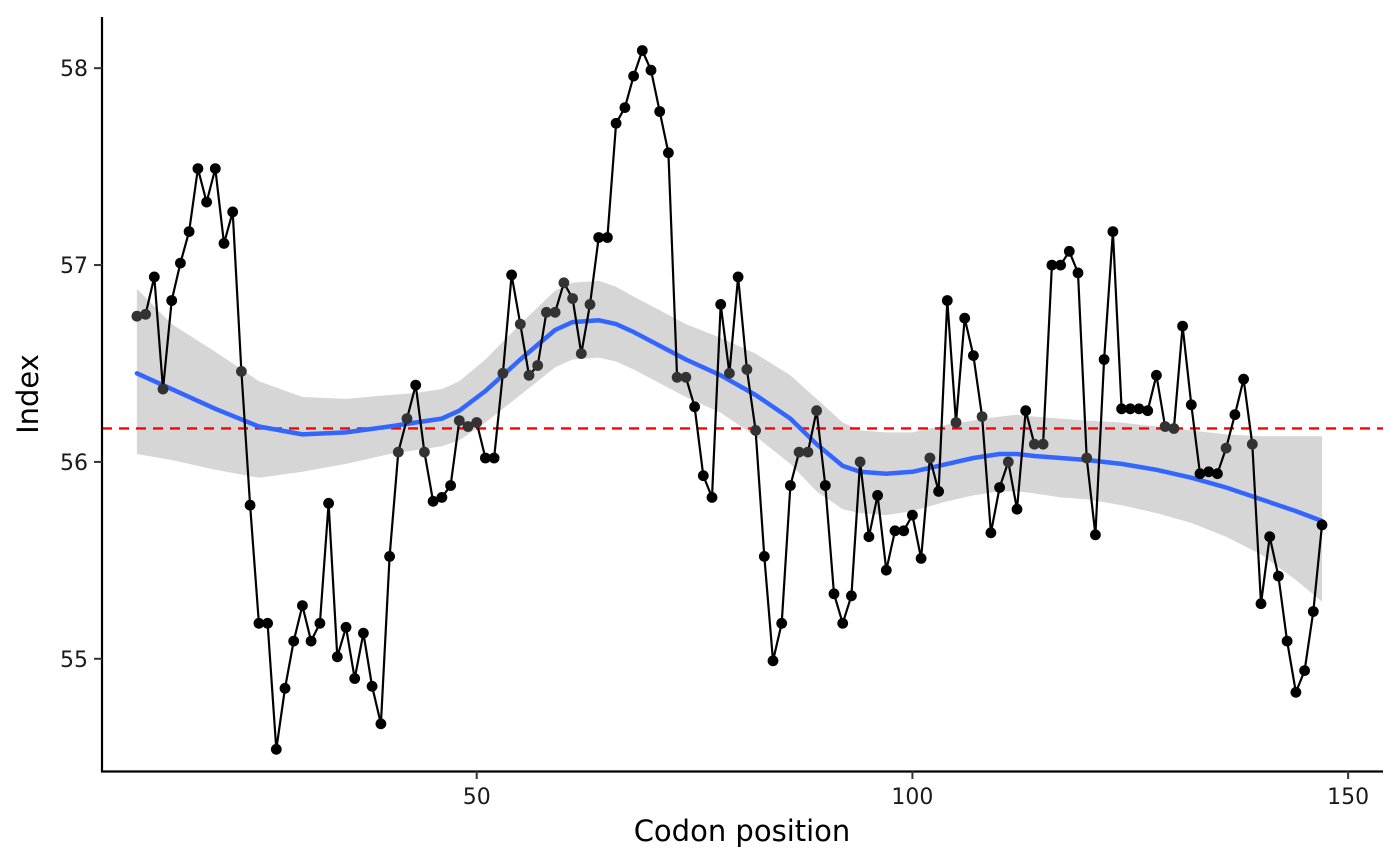 Image resolution: width=1400 pixels, height=866 pixels. What do you see at coordinates (912, 797) in the screenshot?
I see `x-tick-label: 100` at bounding box center [912, 797].